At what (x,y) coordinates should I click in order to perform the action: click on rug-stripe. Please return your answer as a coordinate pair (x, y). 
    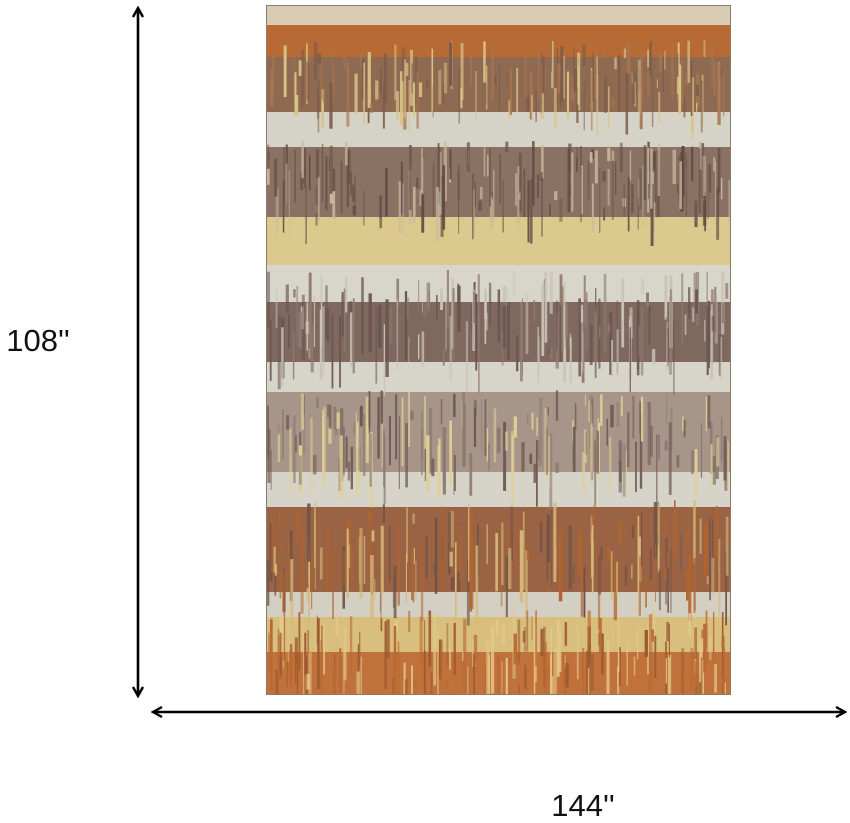
    Looking at the image, I should click on (498, 489).